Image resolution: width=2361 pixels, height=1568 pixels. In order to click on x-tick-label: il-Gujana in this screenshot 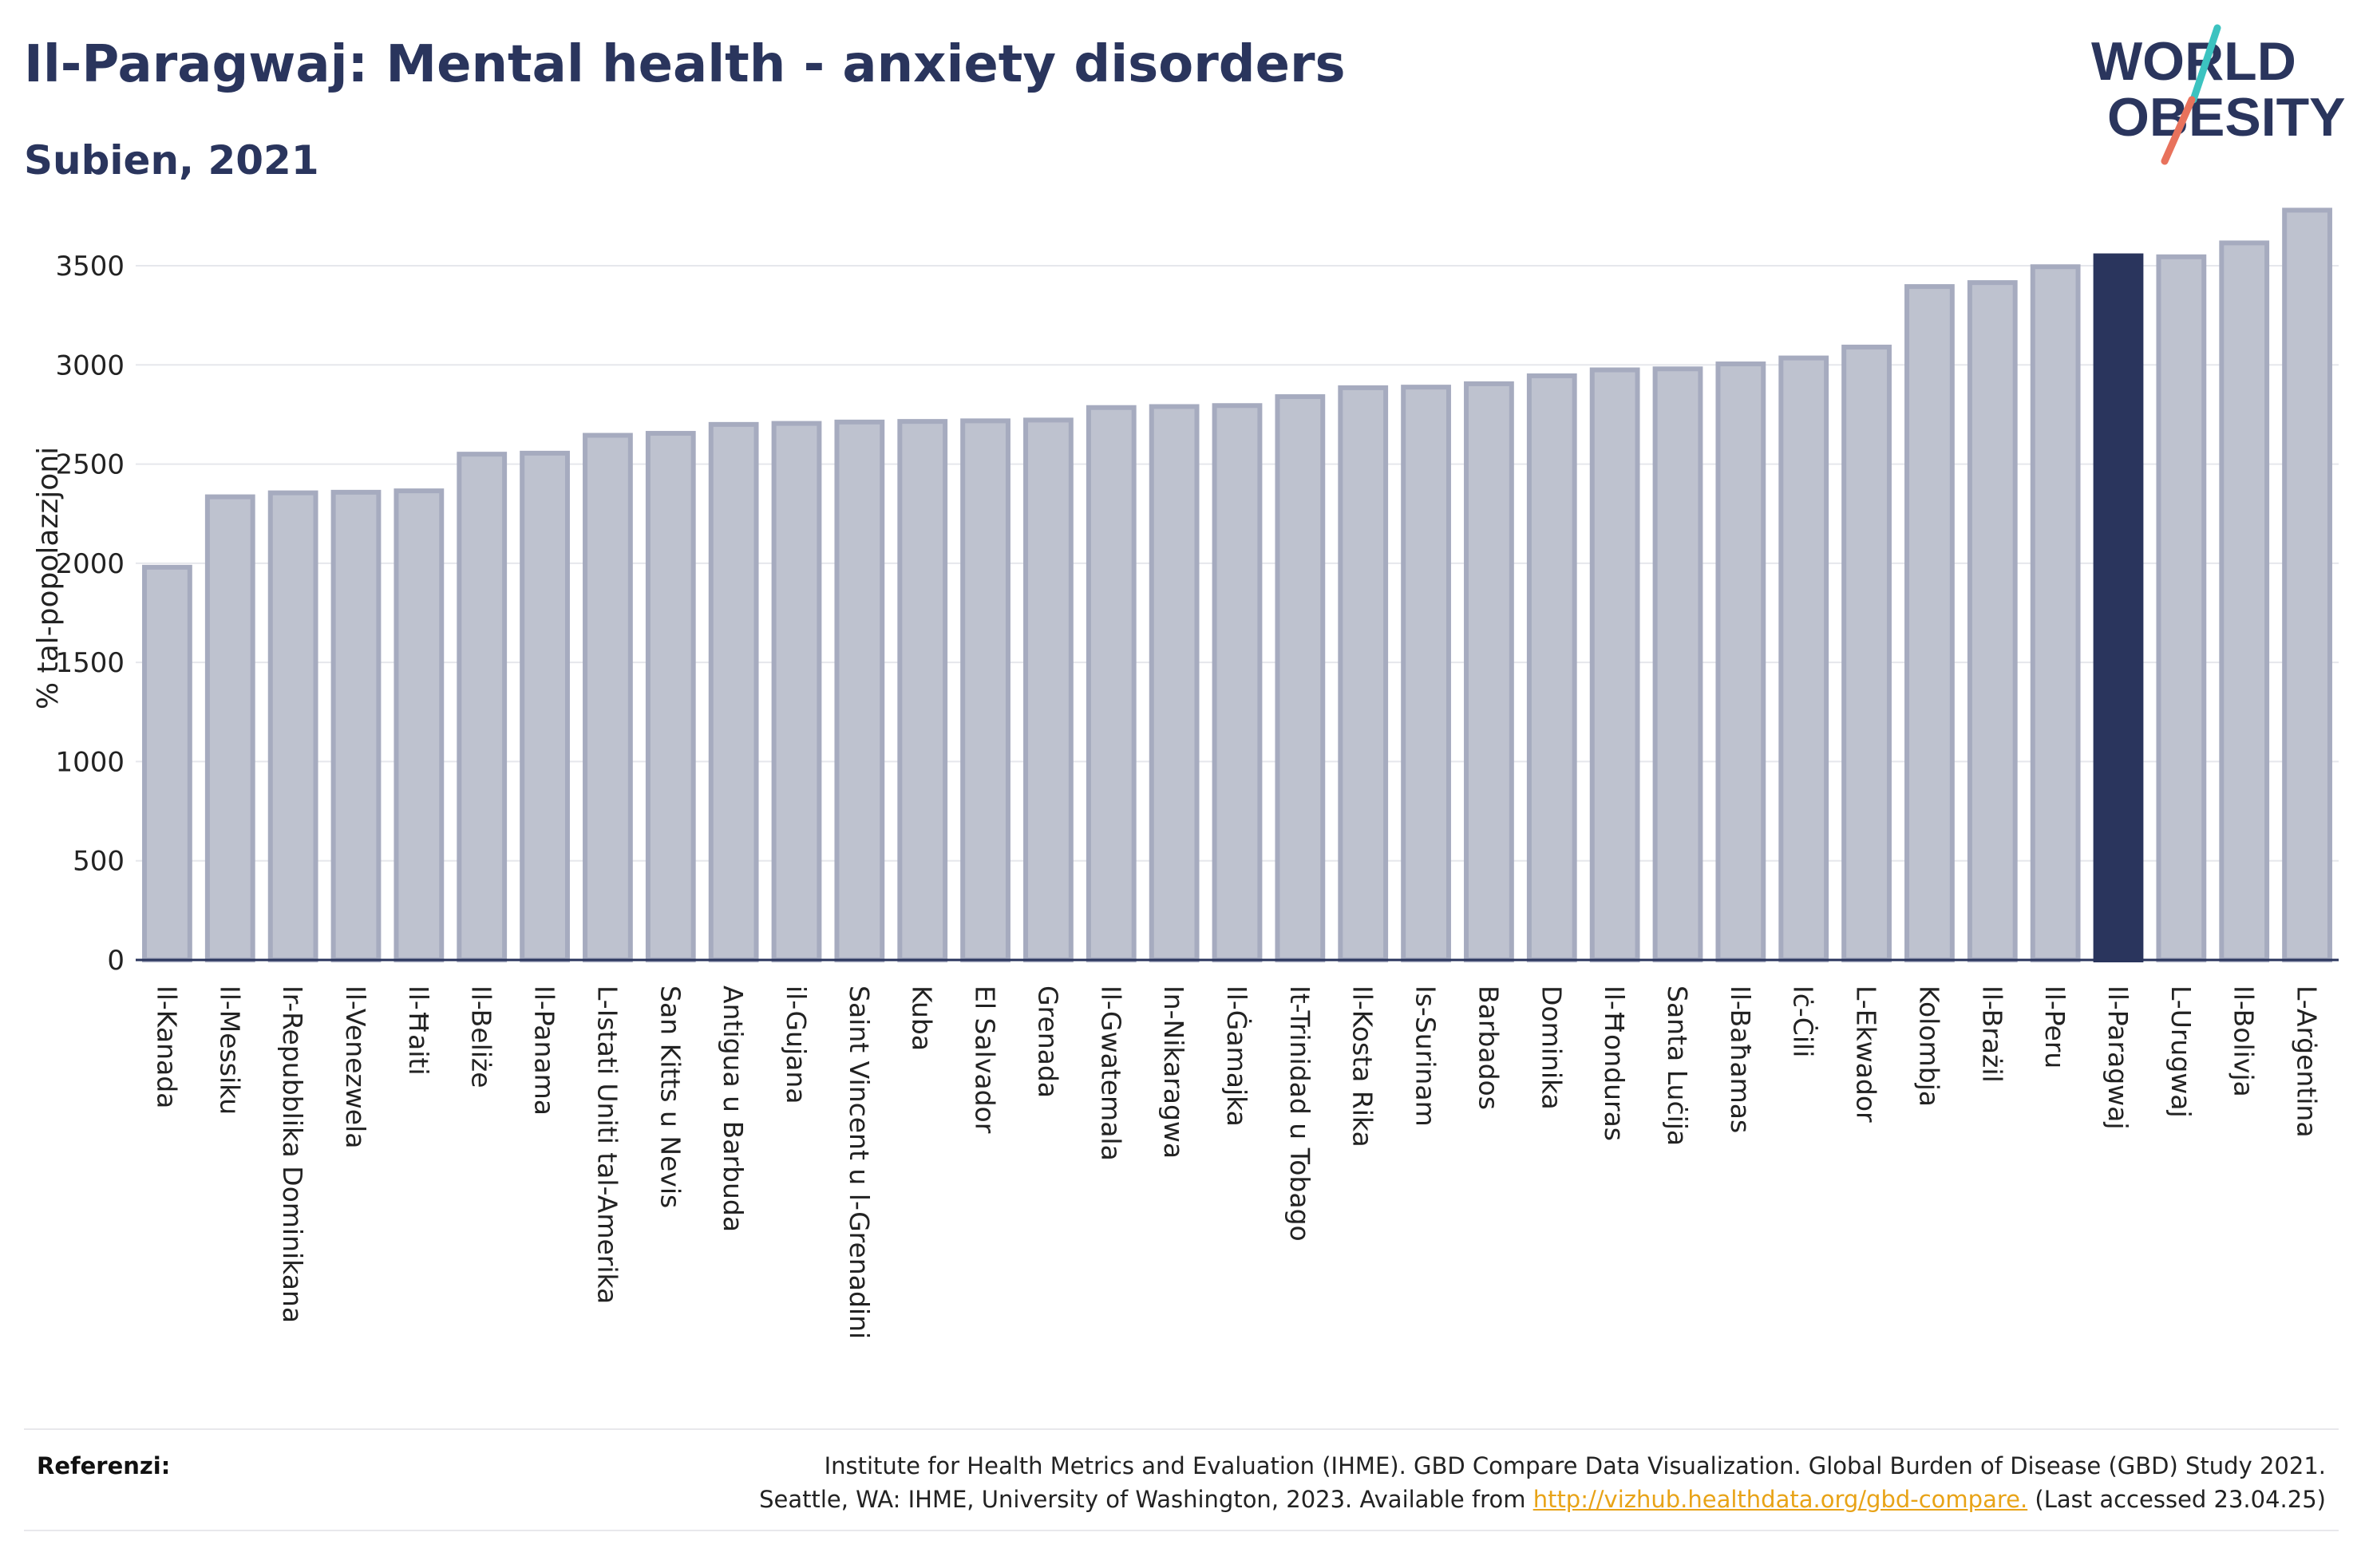, I will do `click(796, 1044)`.